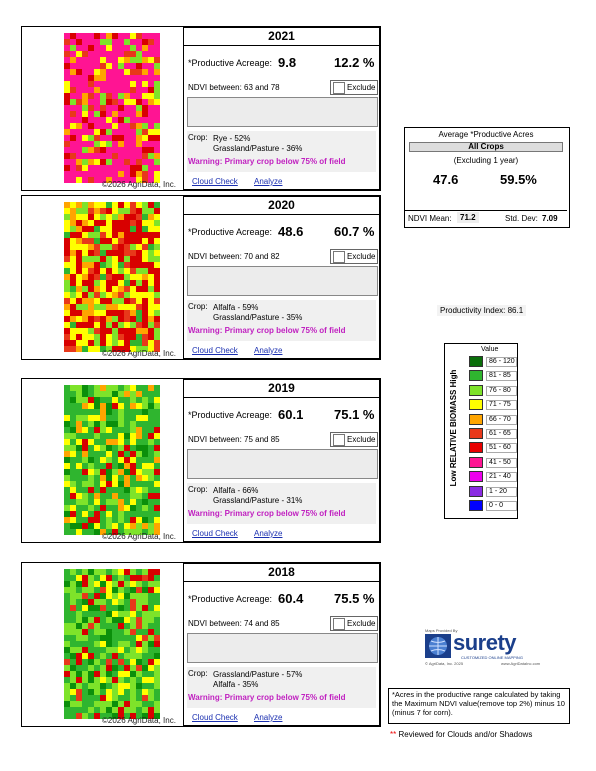  What do you see at coordinates (234, 256) in the screenshot?
I see `ndvi-range: NDVI between: 70 and 82` at bounding box center [234, 256].